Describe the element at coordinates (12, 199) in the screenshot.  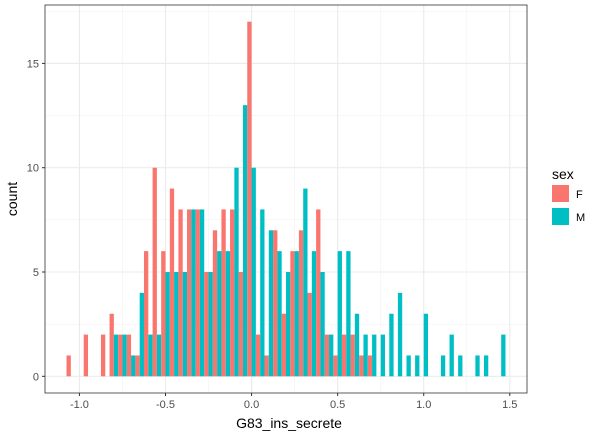
I see `y-axis-title: count` at that location.